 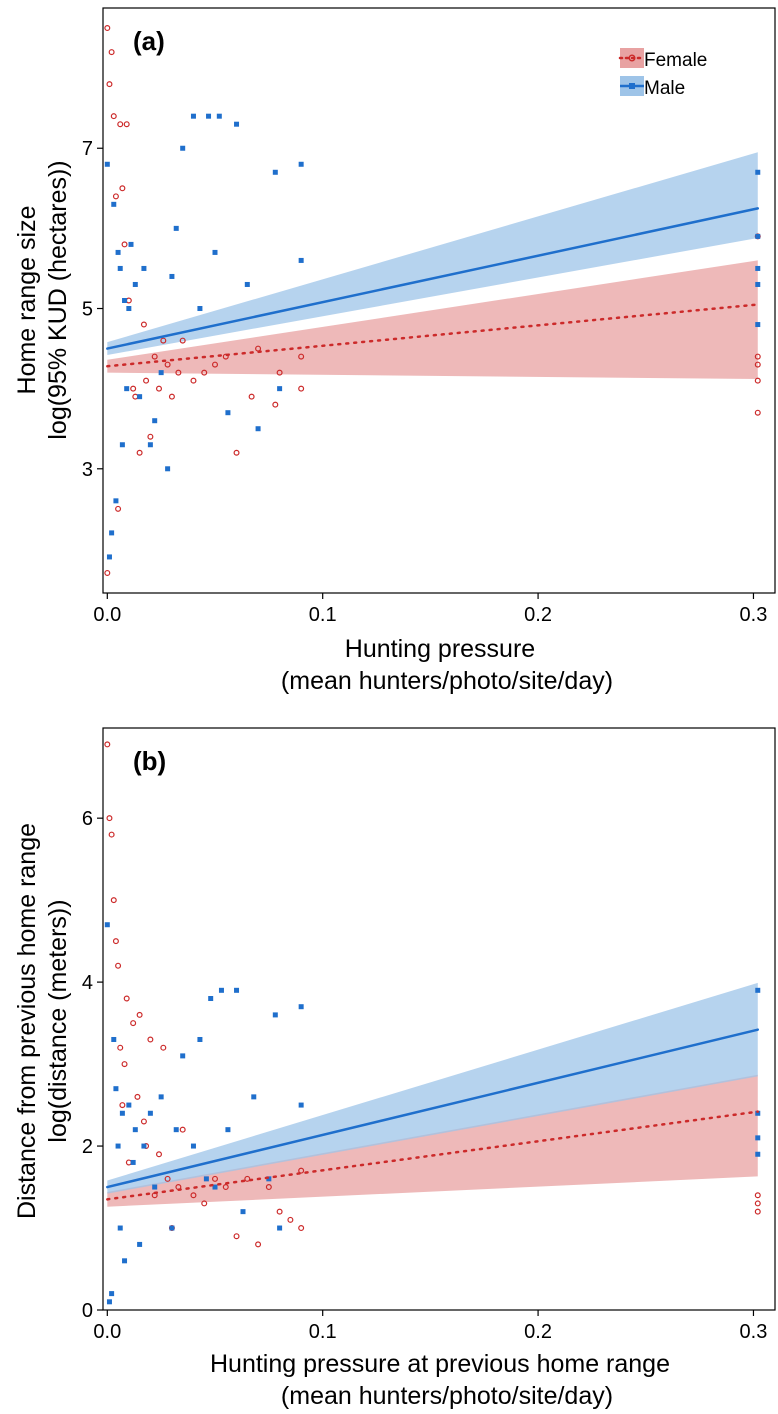 I want to click on y-tick-label: 0, so click(x=87, y=1311).